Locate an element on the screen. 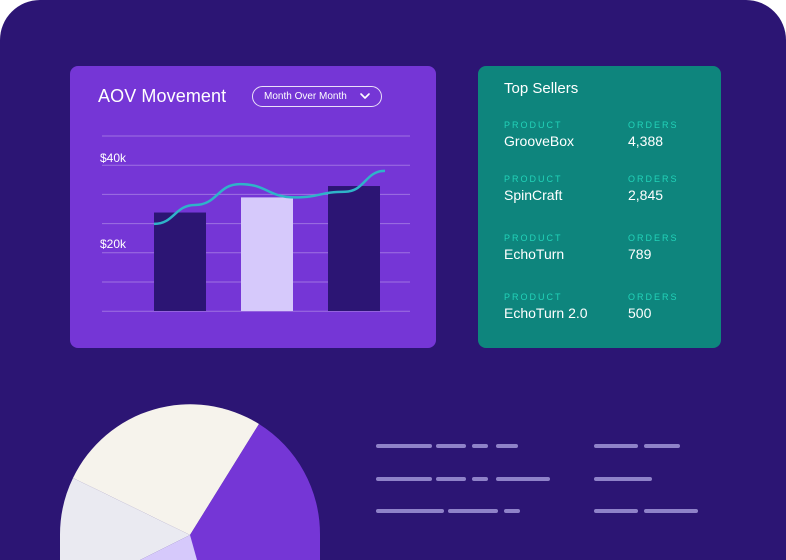 Image resolution: width=786 pixels, height=560 pixels. period-select-label: Month Over Month is located at coordinates (305, 96).